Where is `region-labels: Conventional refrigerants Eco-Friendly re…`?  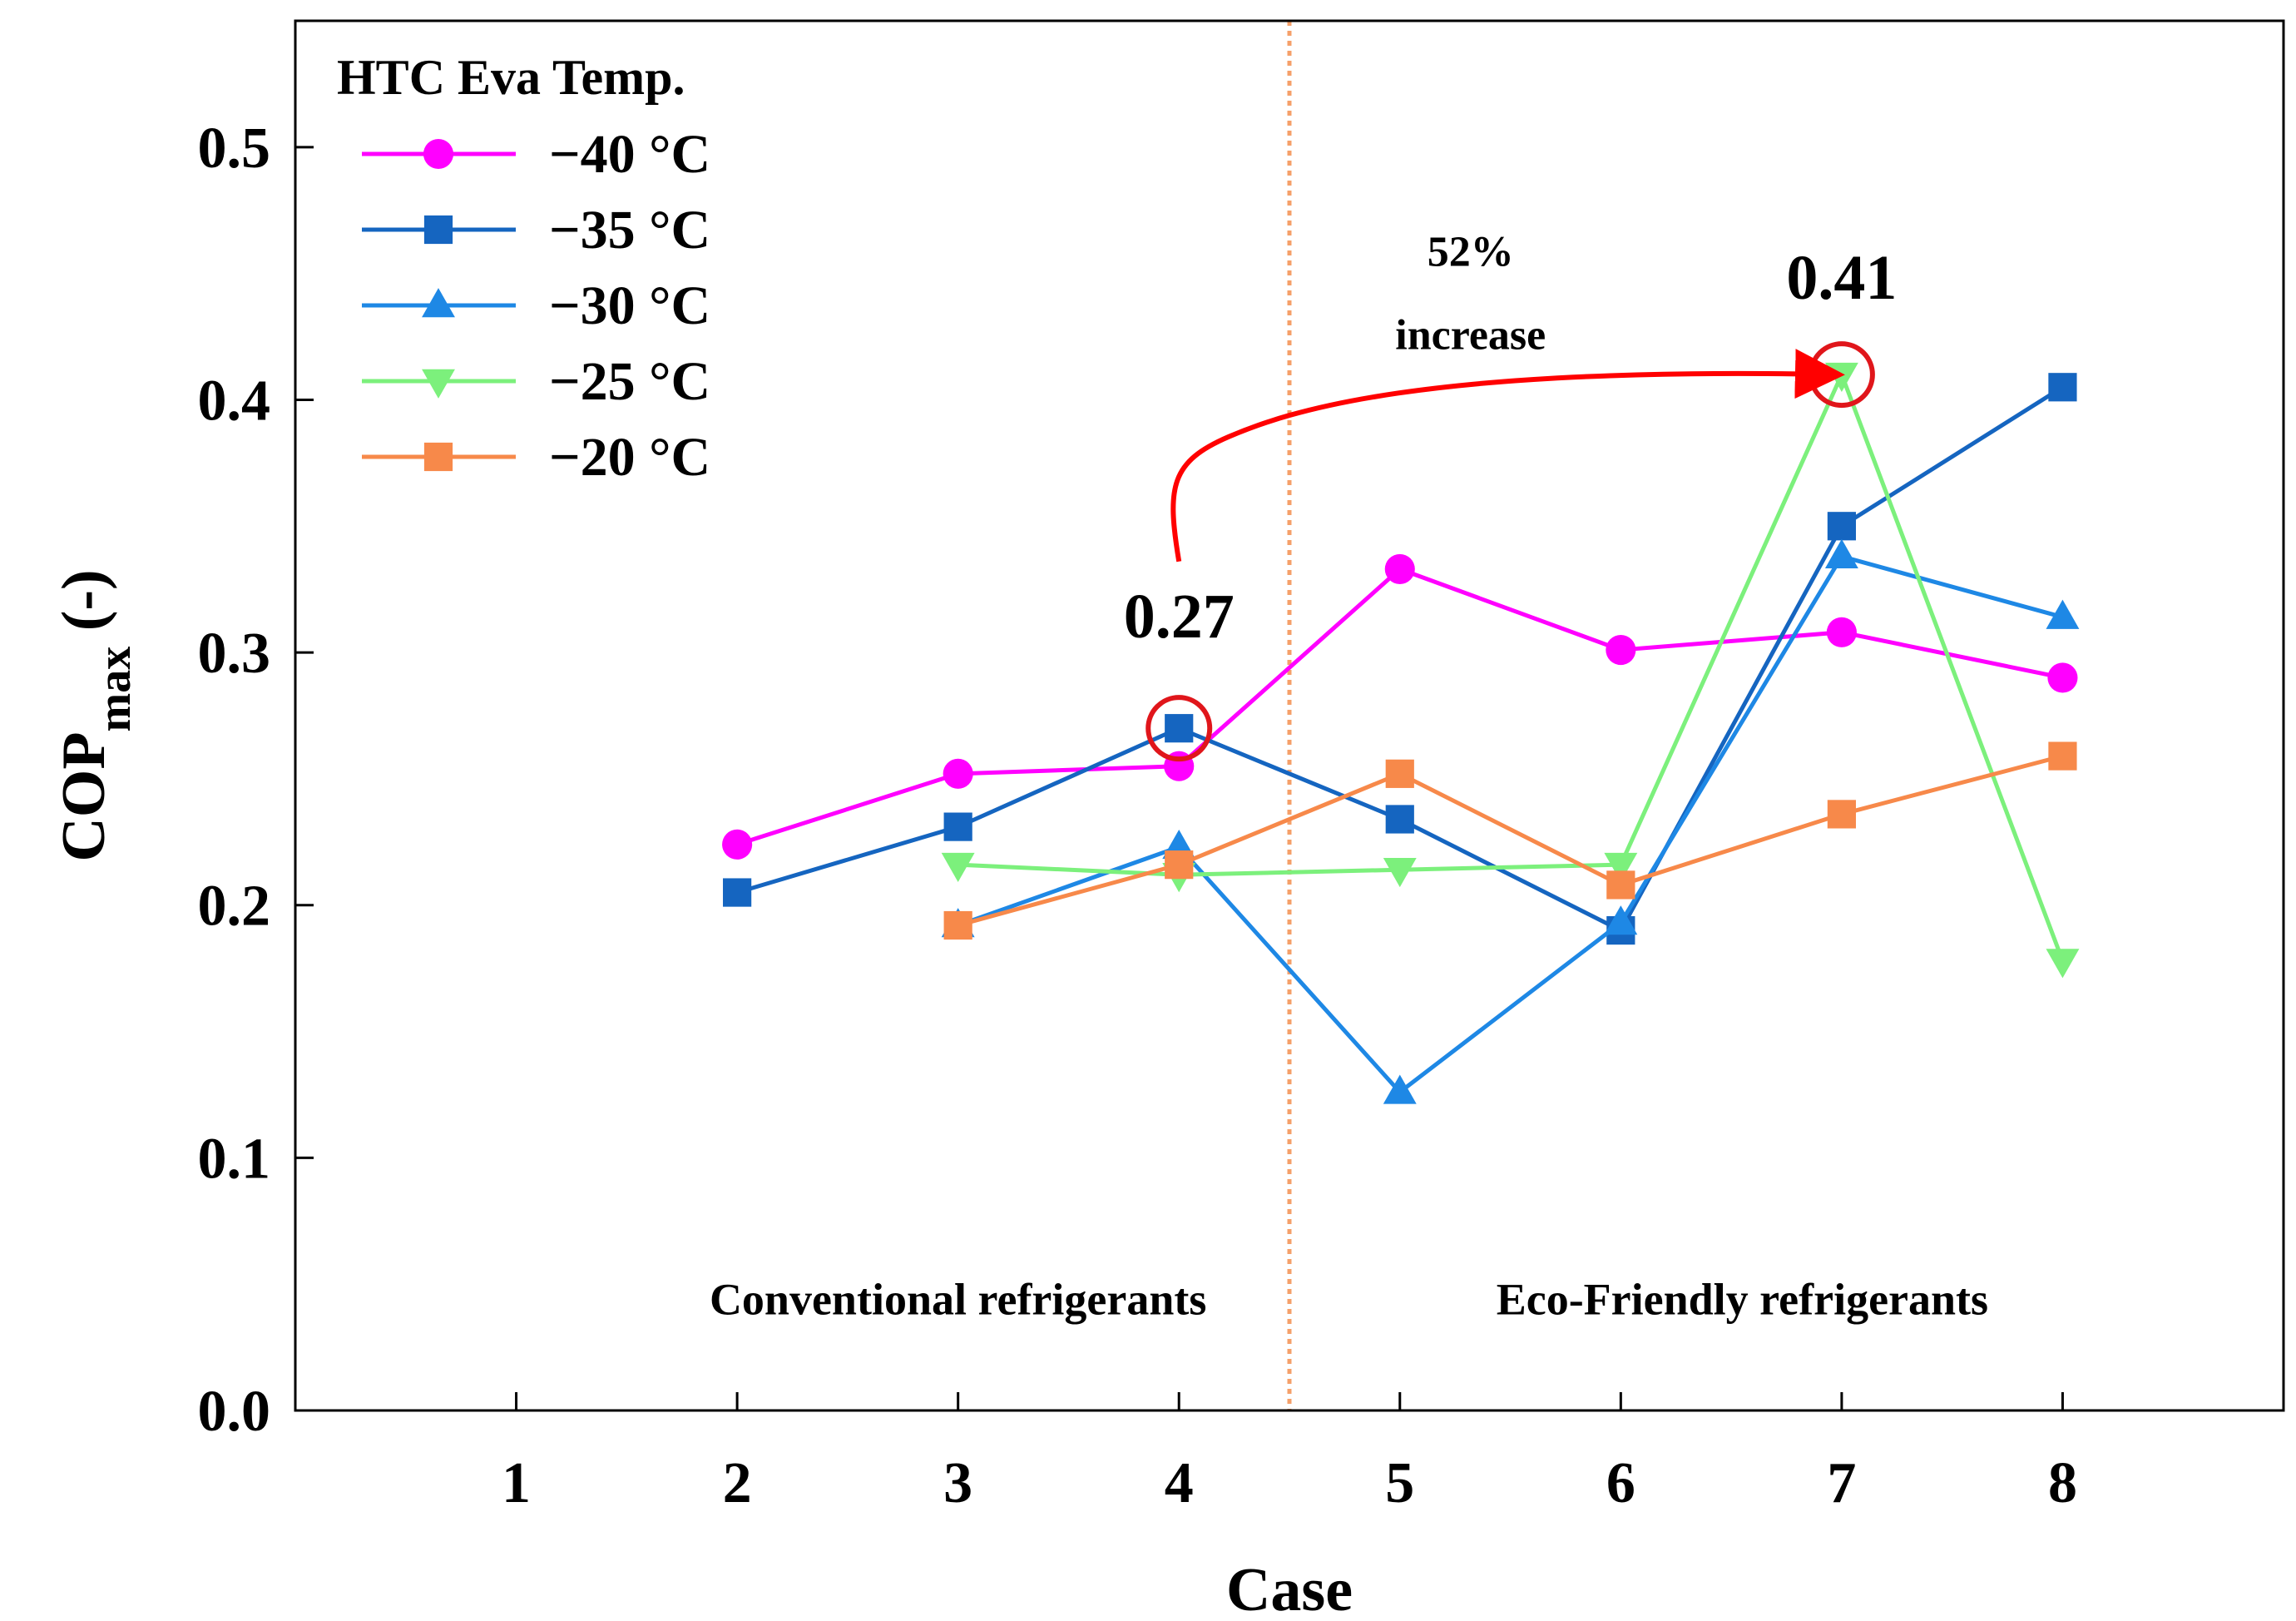
region-labels: Conventional refrigerants Eco-Friendly re… is located at coordinates (1349, 1300).